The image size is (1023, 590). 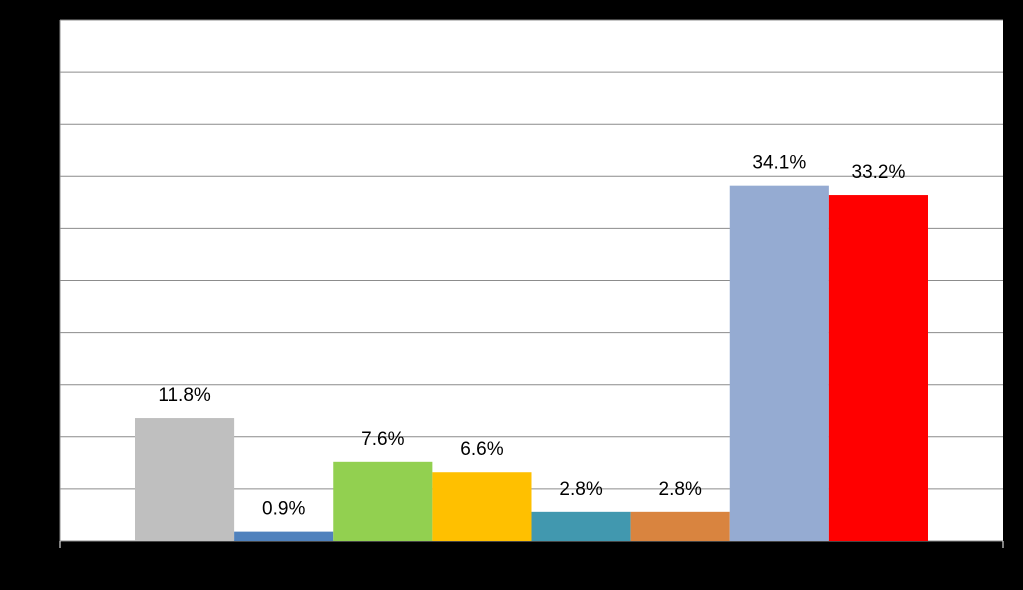 I want to click on data-label: 11.8%, so click(x=184, y=395).